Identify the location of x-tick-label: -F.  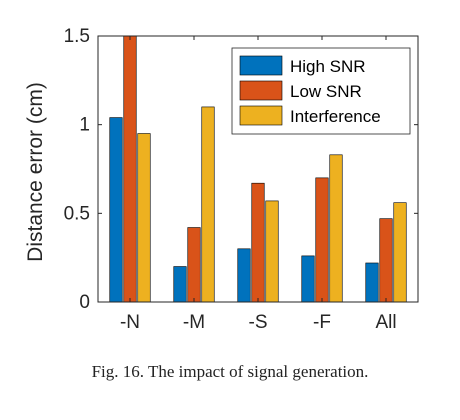
(322, 322).